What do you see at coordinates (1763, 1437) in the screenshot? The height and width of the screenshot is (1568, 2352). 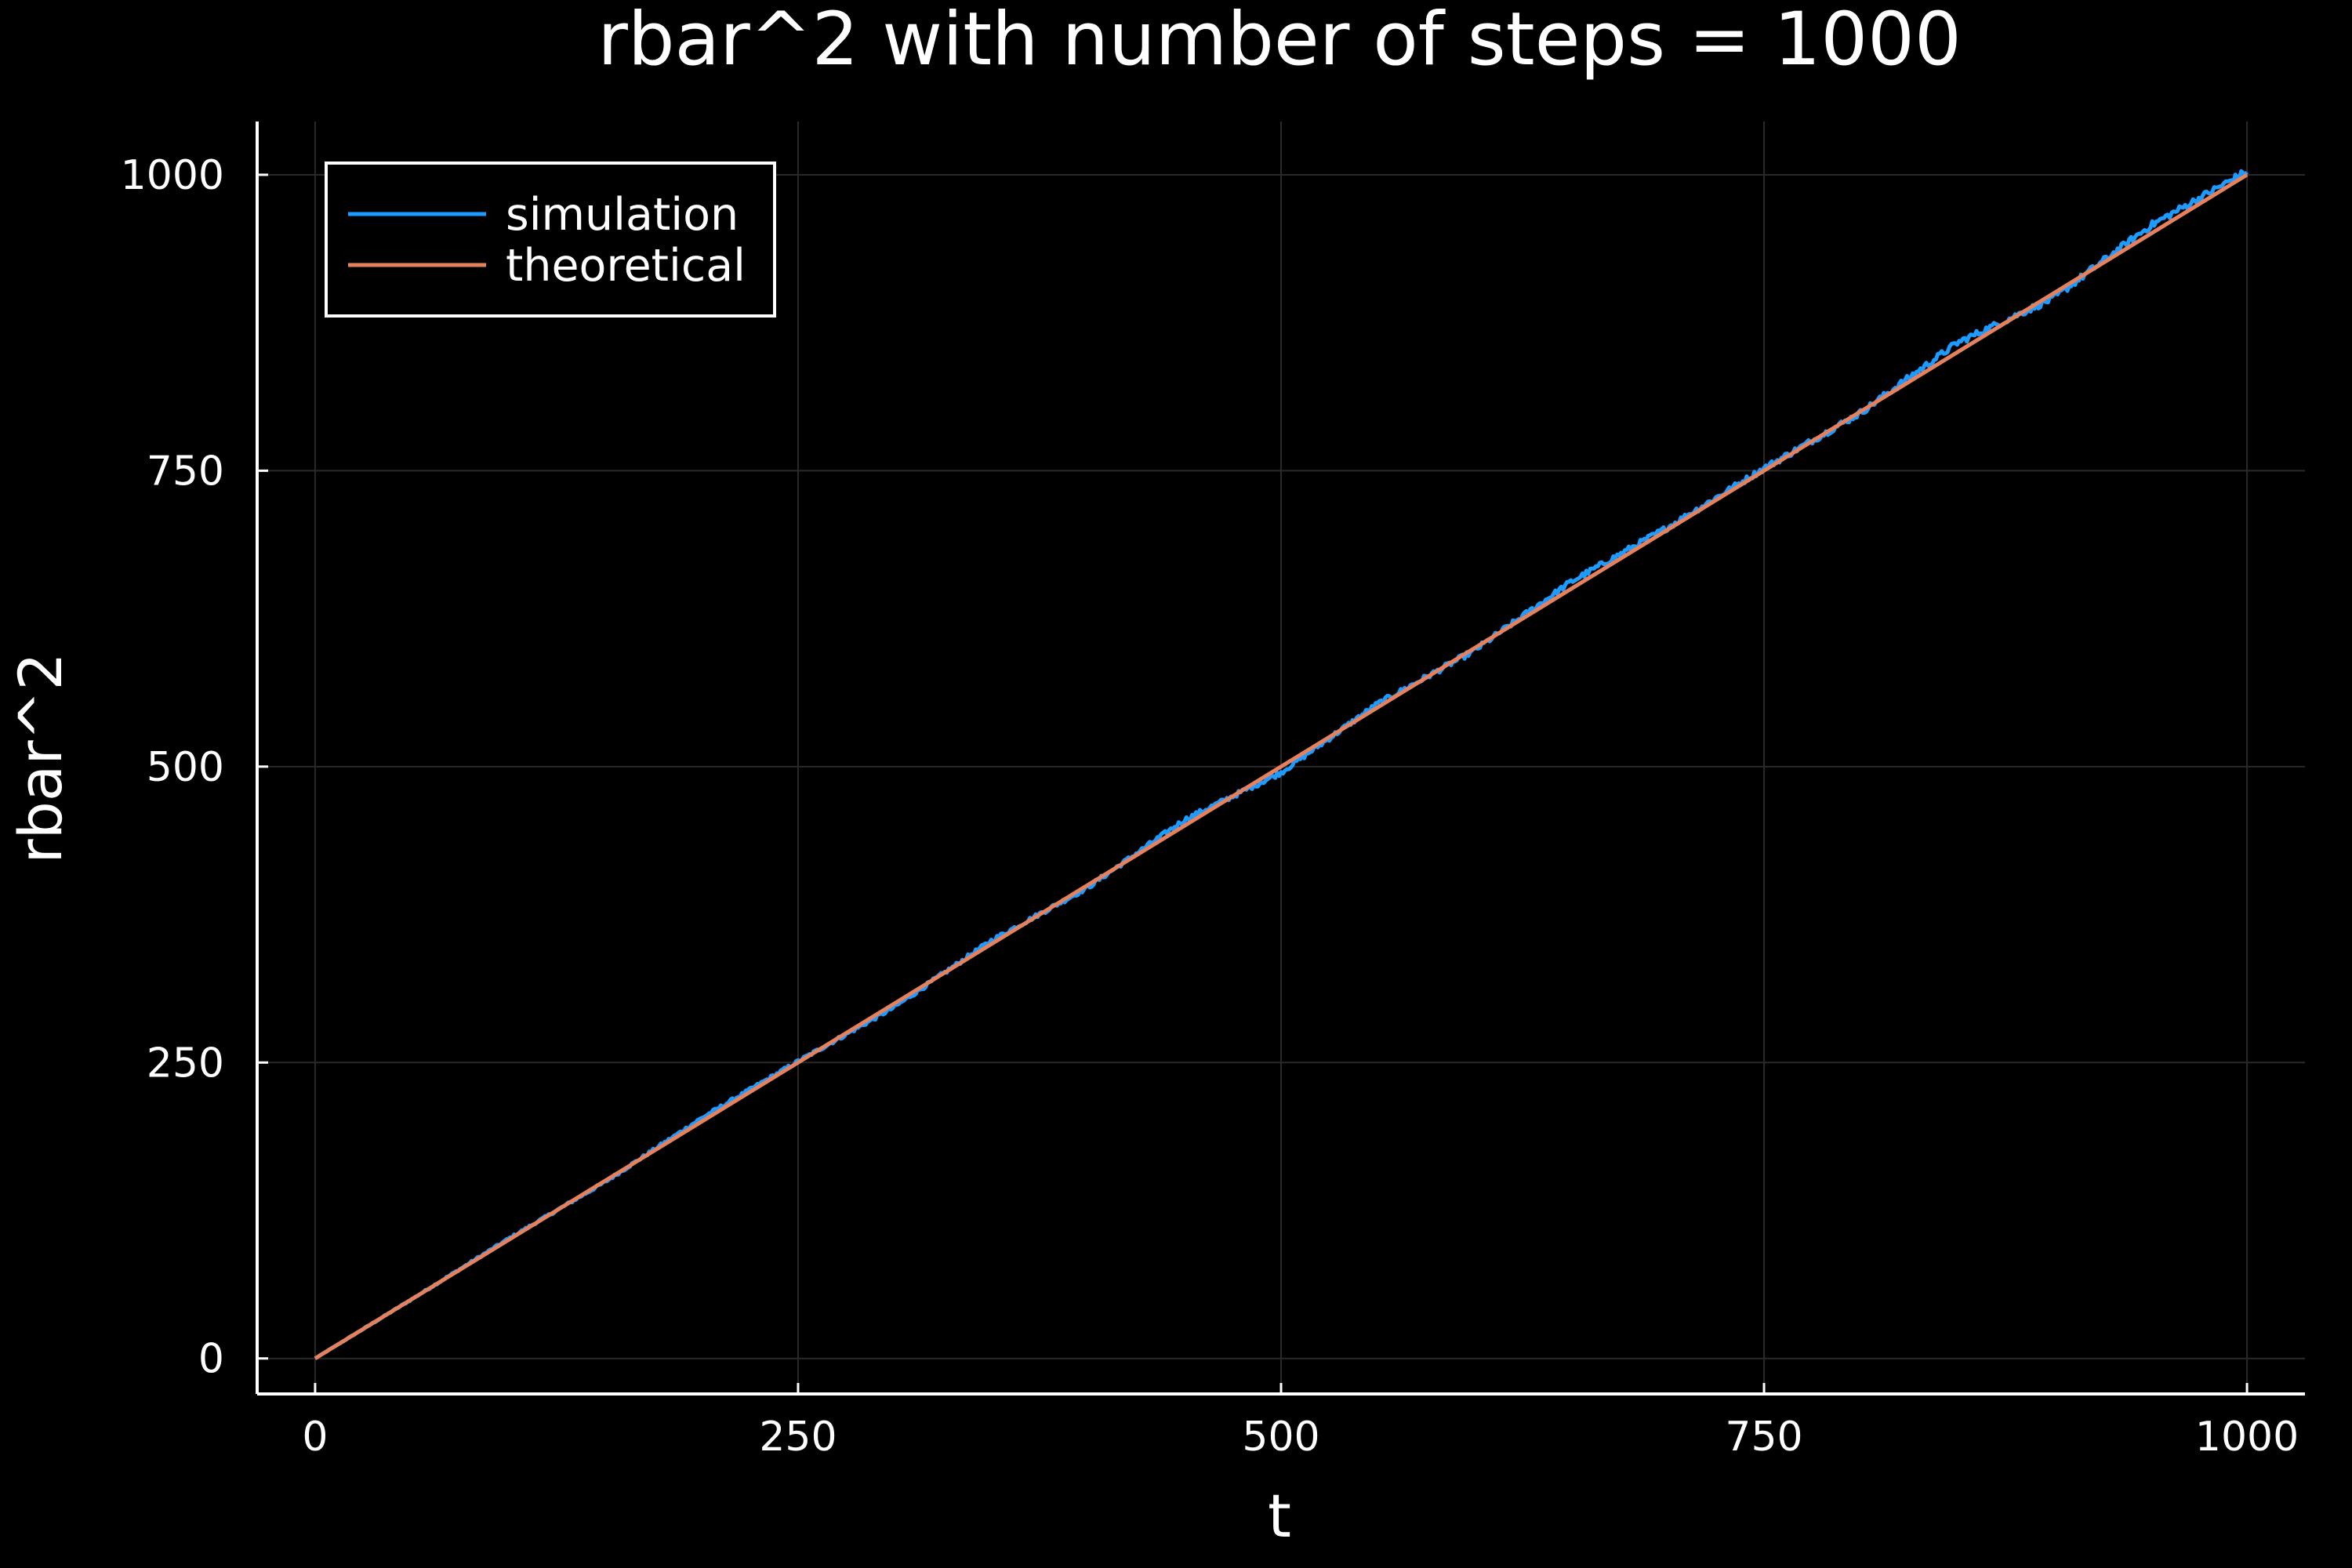 I see `x-tick-label: 750` at bounding box center [1763, 1437].